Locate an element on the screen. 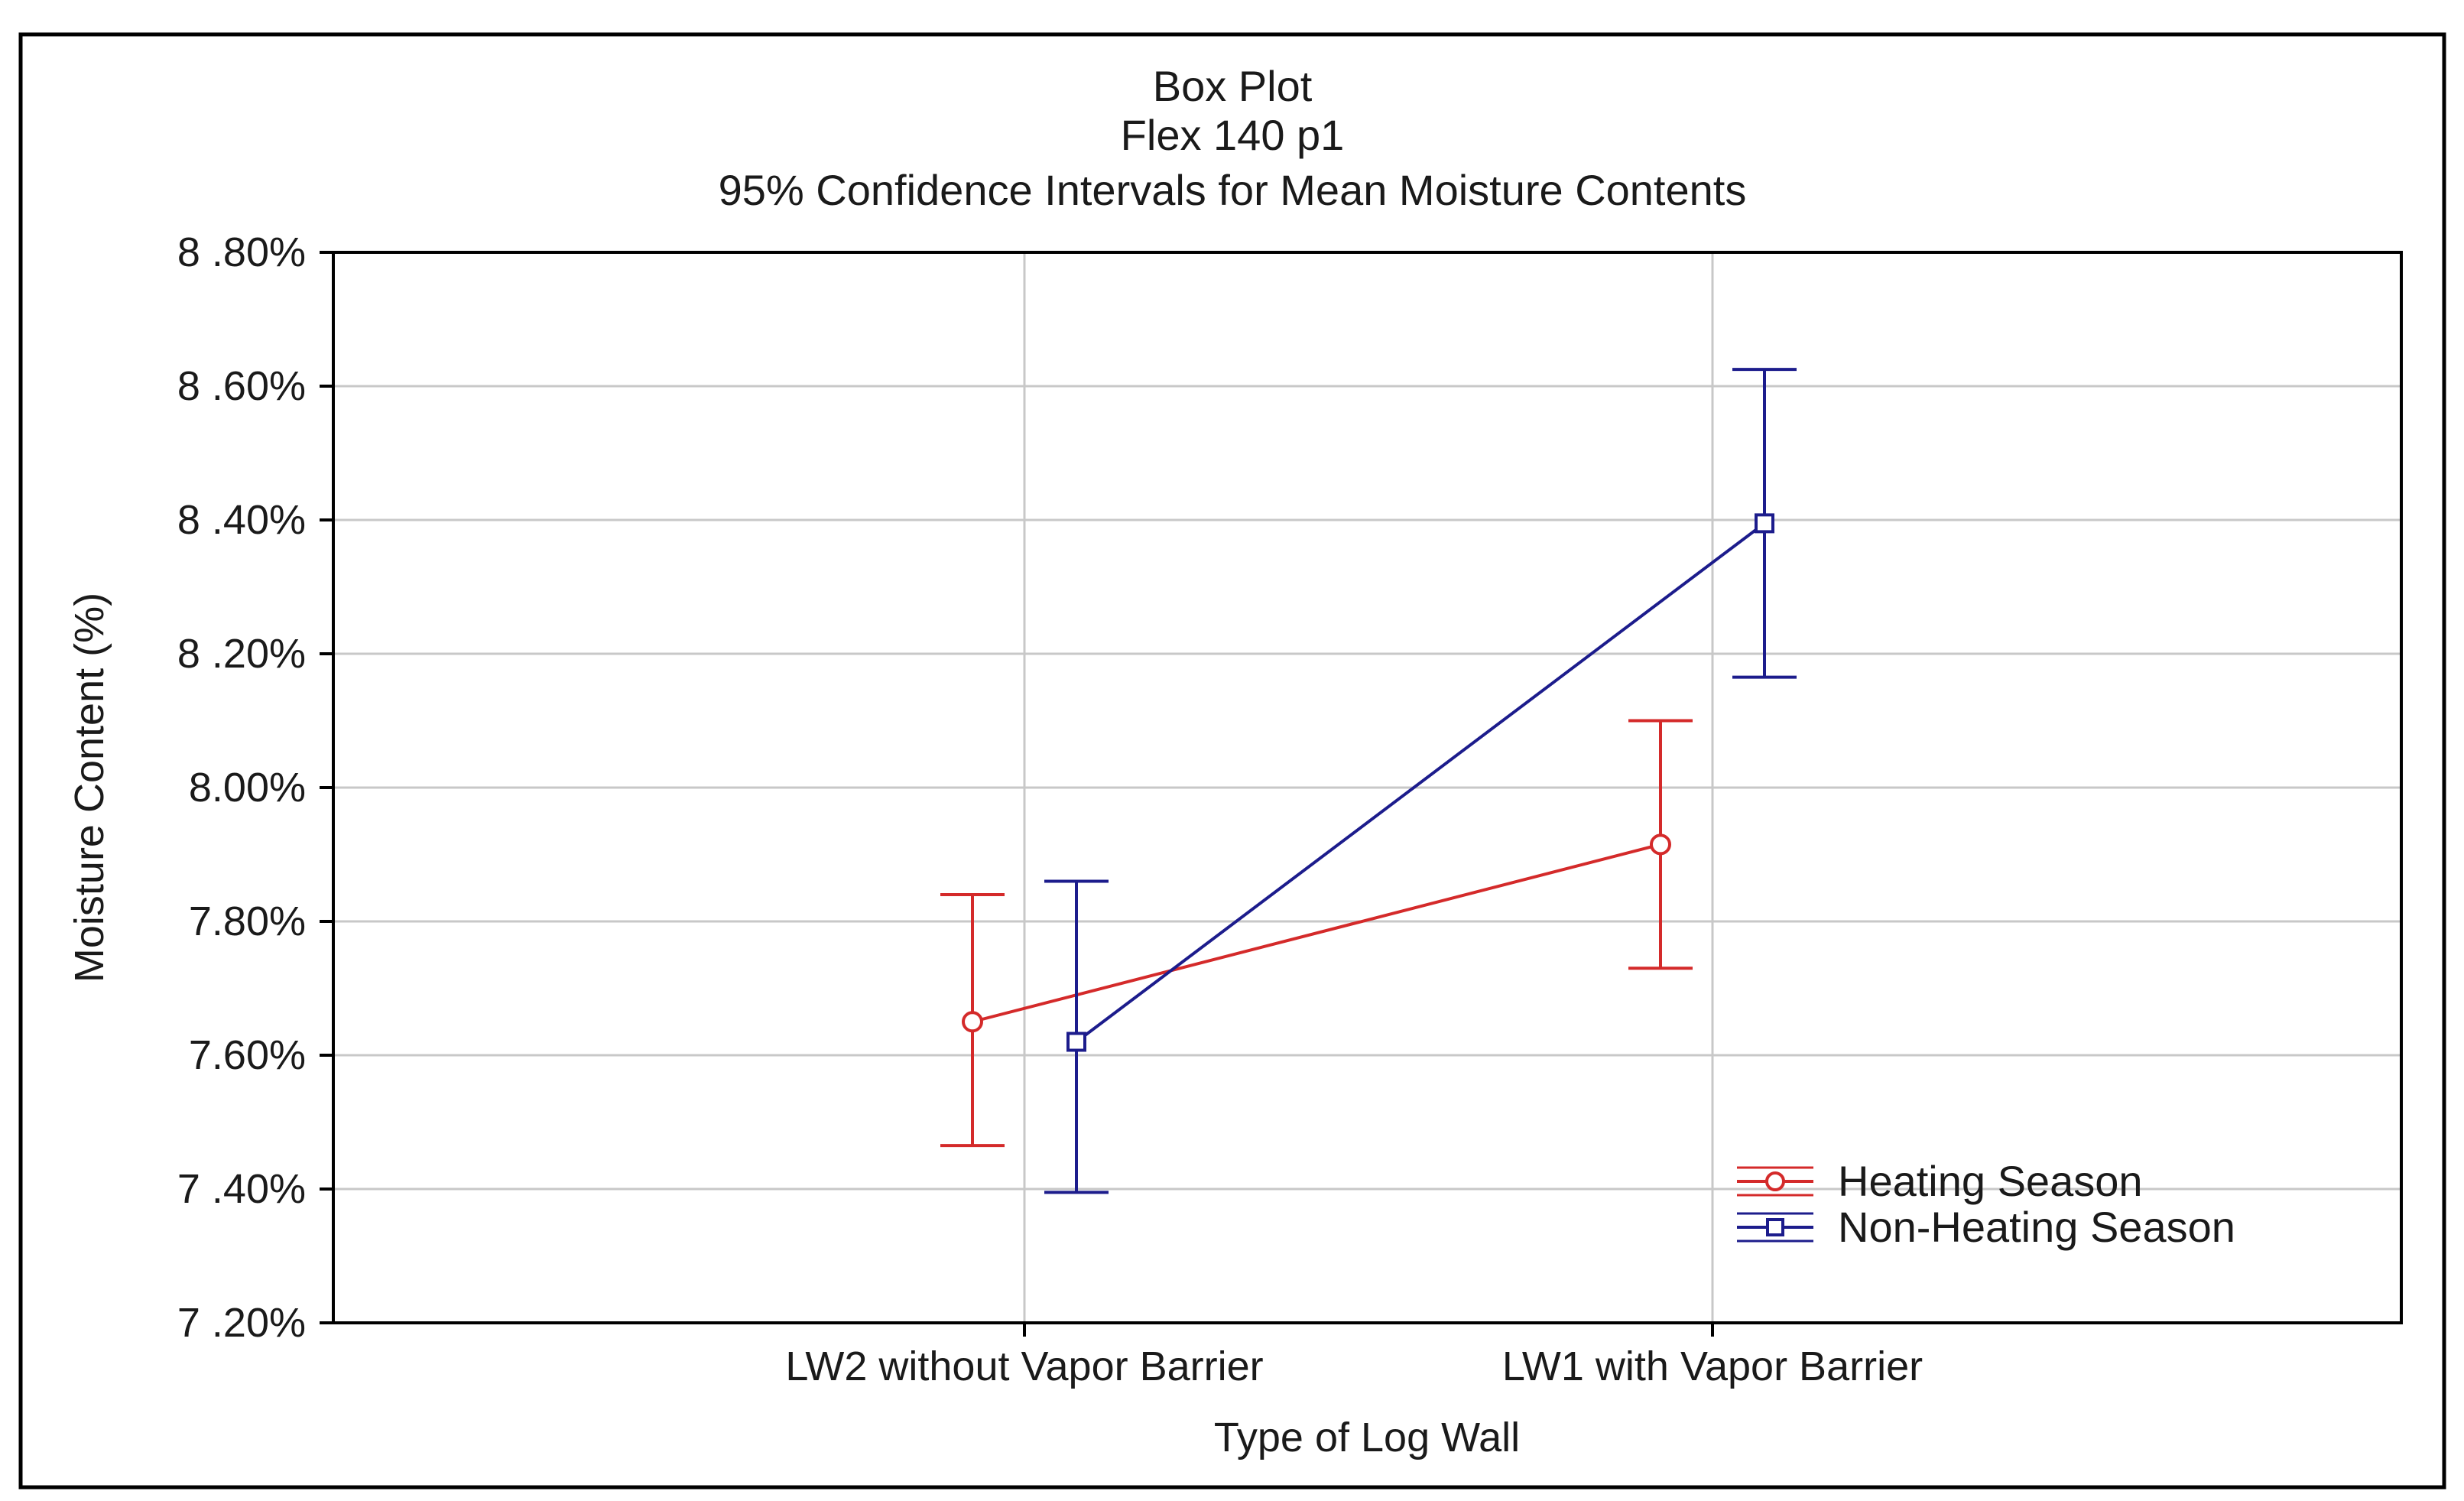 The image size is (2464, 1501). y-tick-label: 8.00% is located at coordinates (247, 788).